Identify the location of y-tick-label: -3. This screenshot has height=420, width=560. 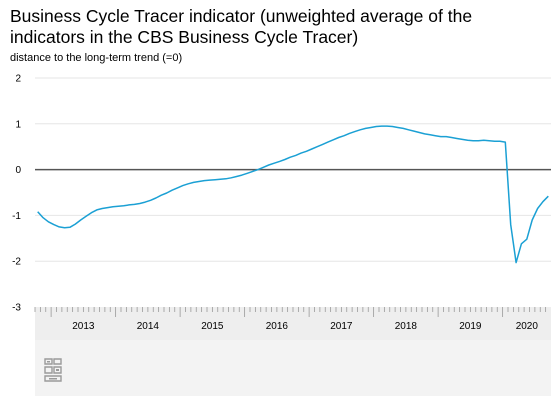
(16, 308).